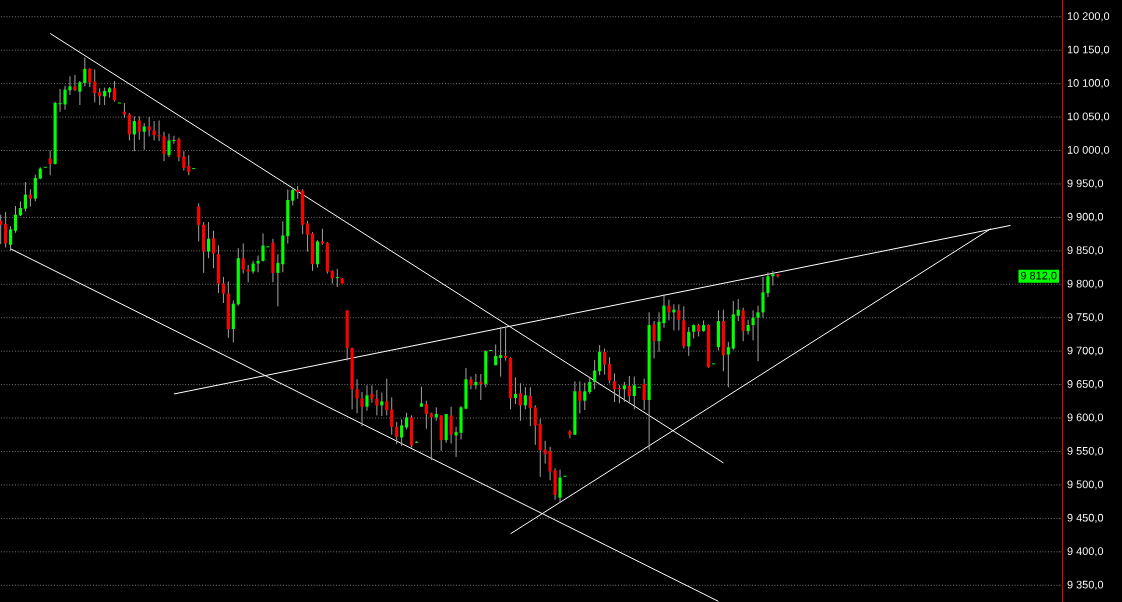 This screenshot has width=1122, height=602. I want to click on y-tick-label: 10 150,0, so click(1088, 50).